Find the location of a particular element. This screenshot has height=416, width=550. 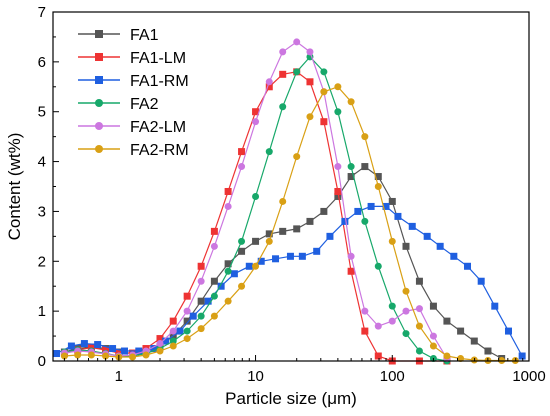

legend-item: FA2-RM is located at coordinates (133, 150).